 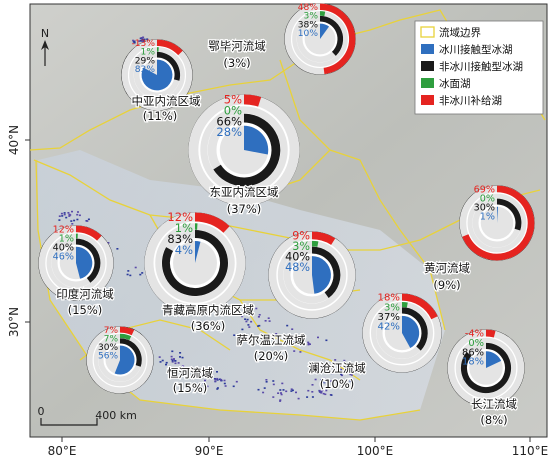 I want to click on donut-value-supraglacial: 0%, so click(x=476, y=343).